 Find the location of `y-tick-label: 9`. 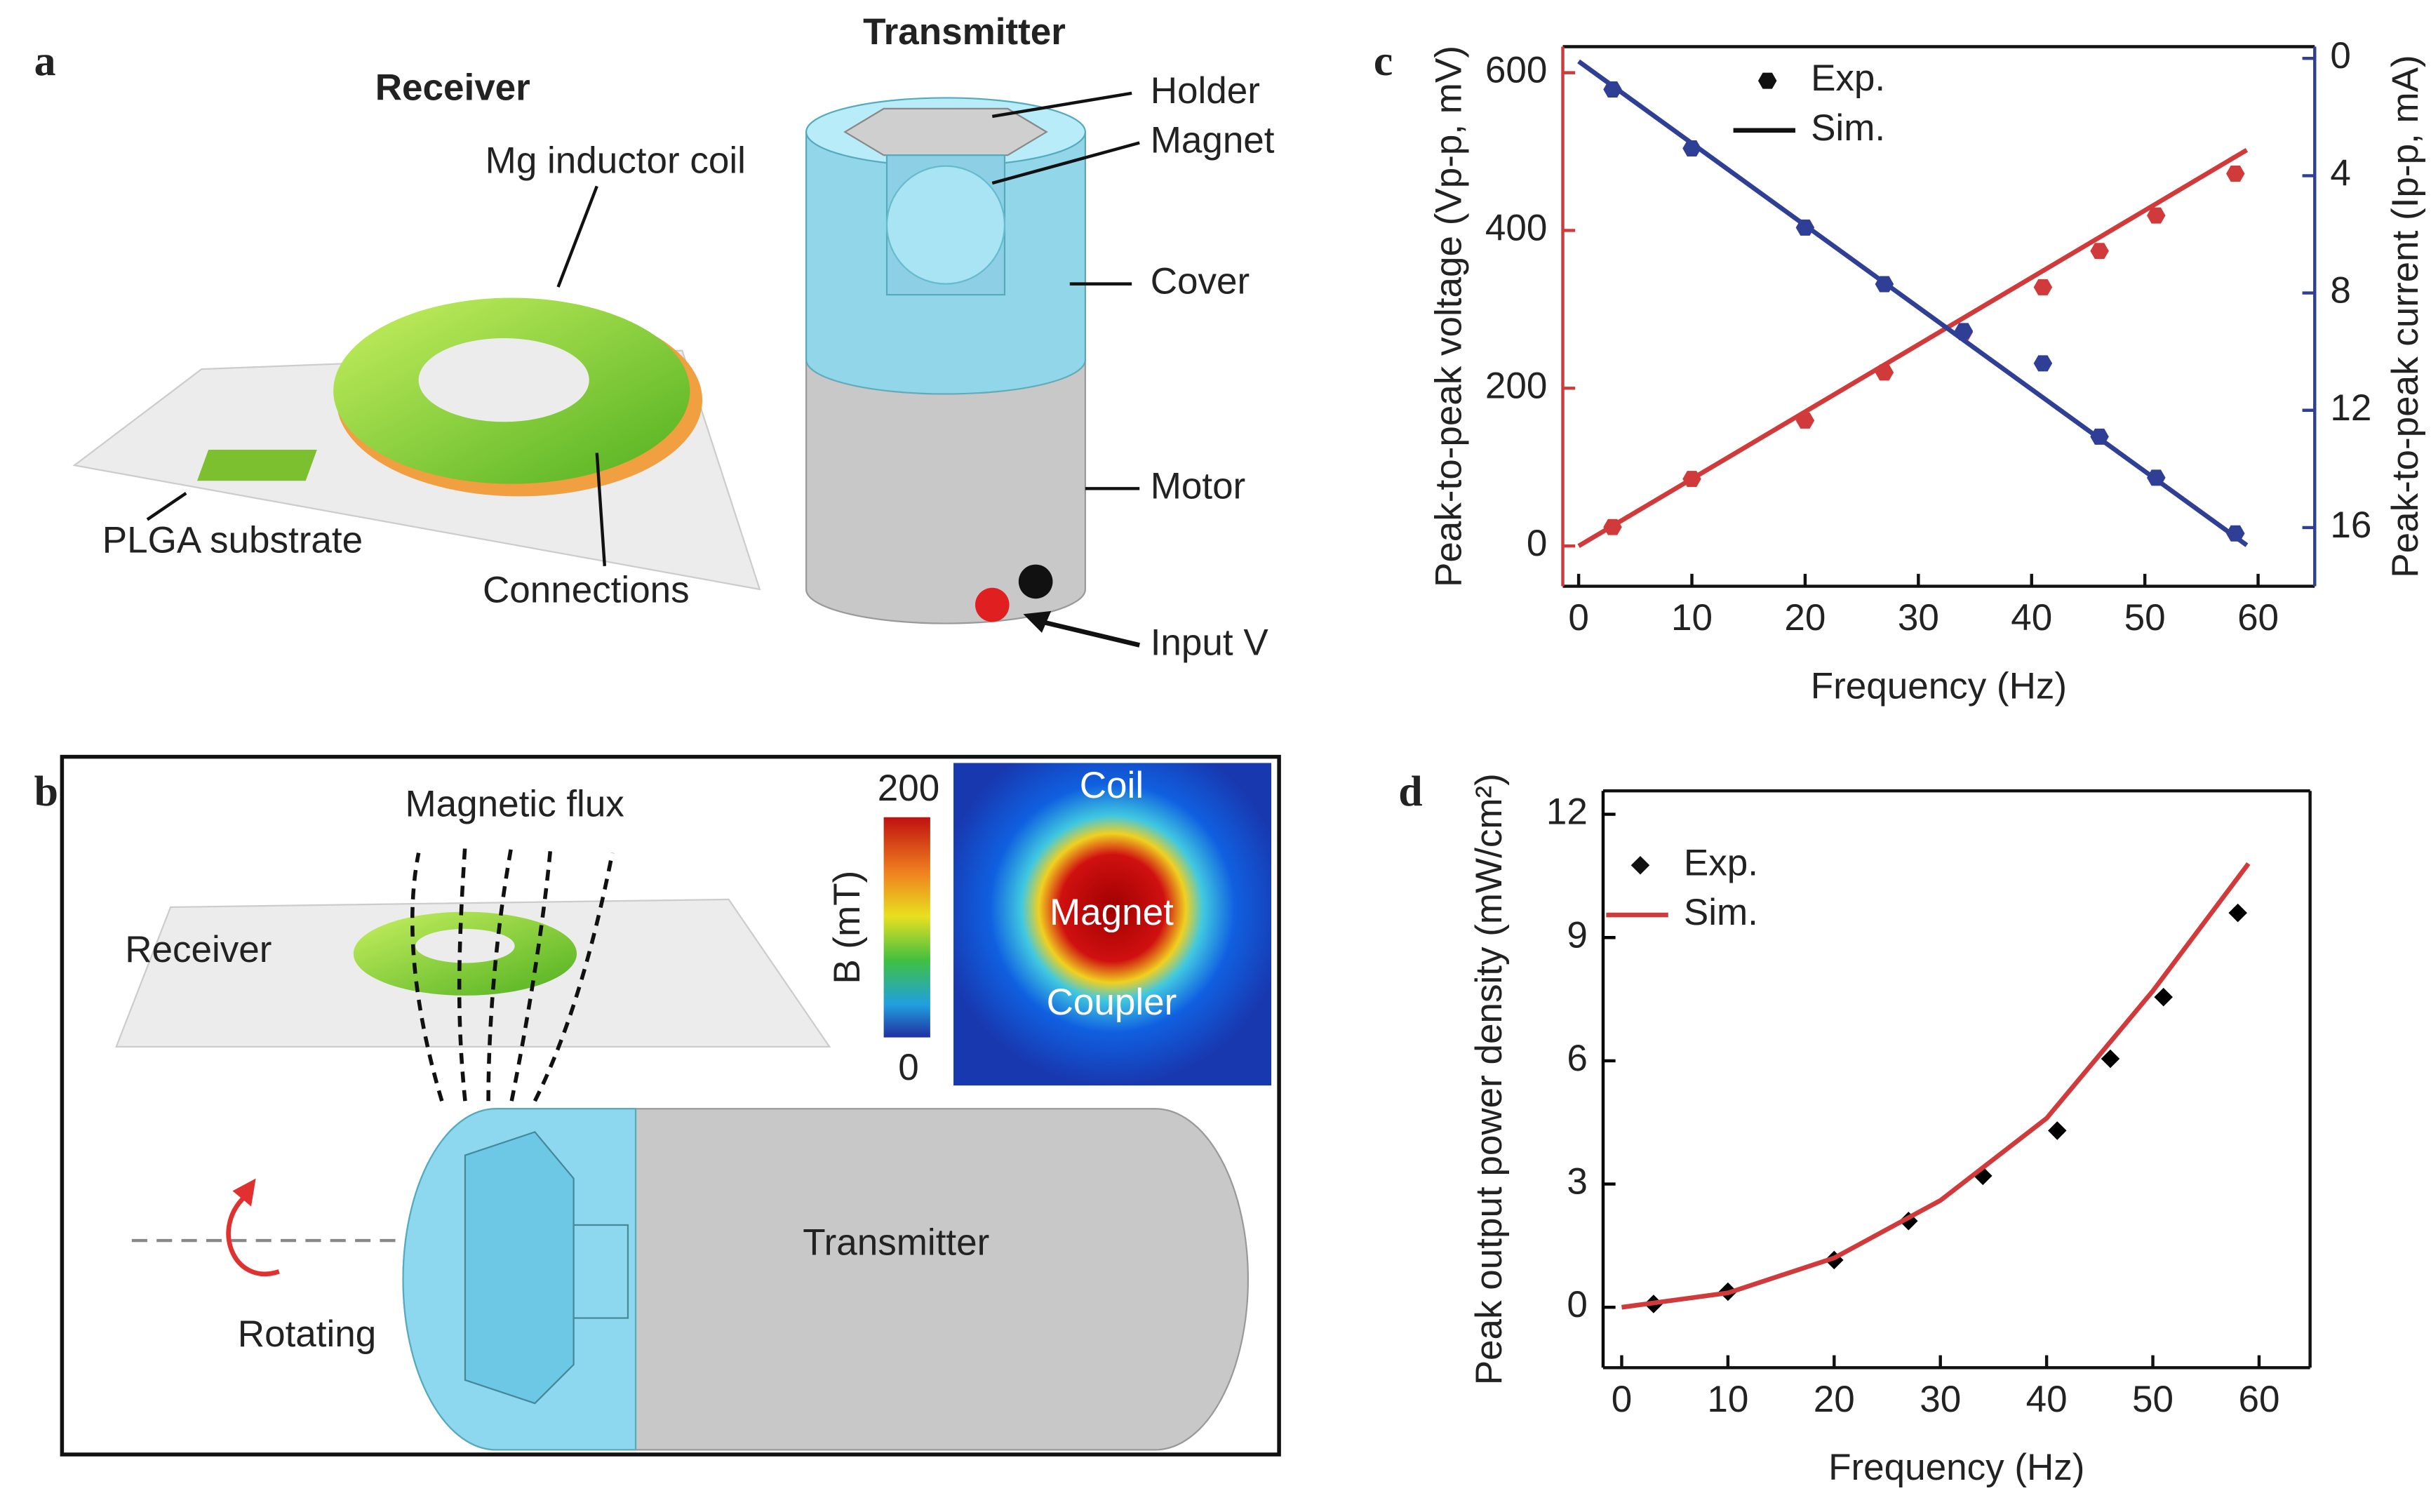

y-tick-label: 9 is located at coordinates (1577, 935).